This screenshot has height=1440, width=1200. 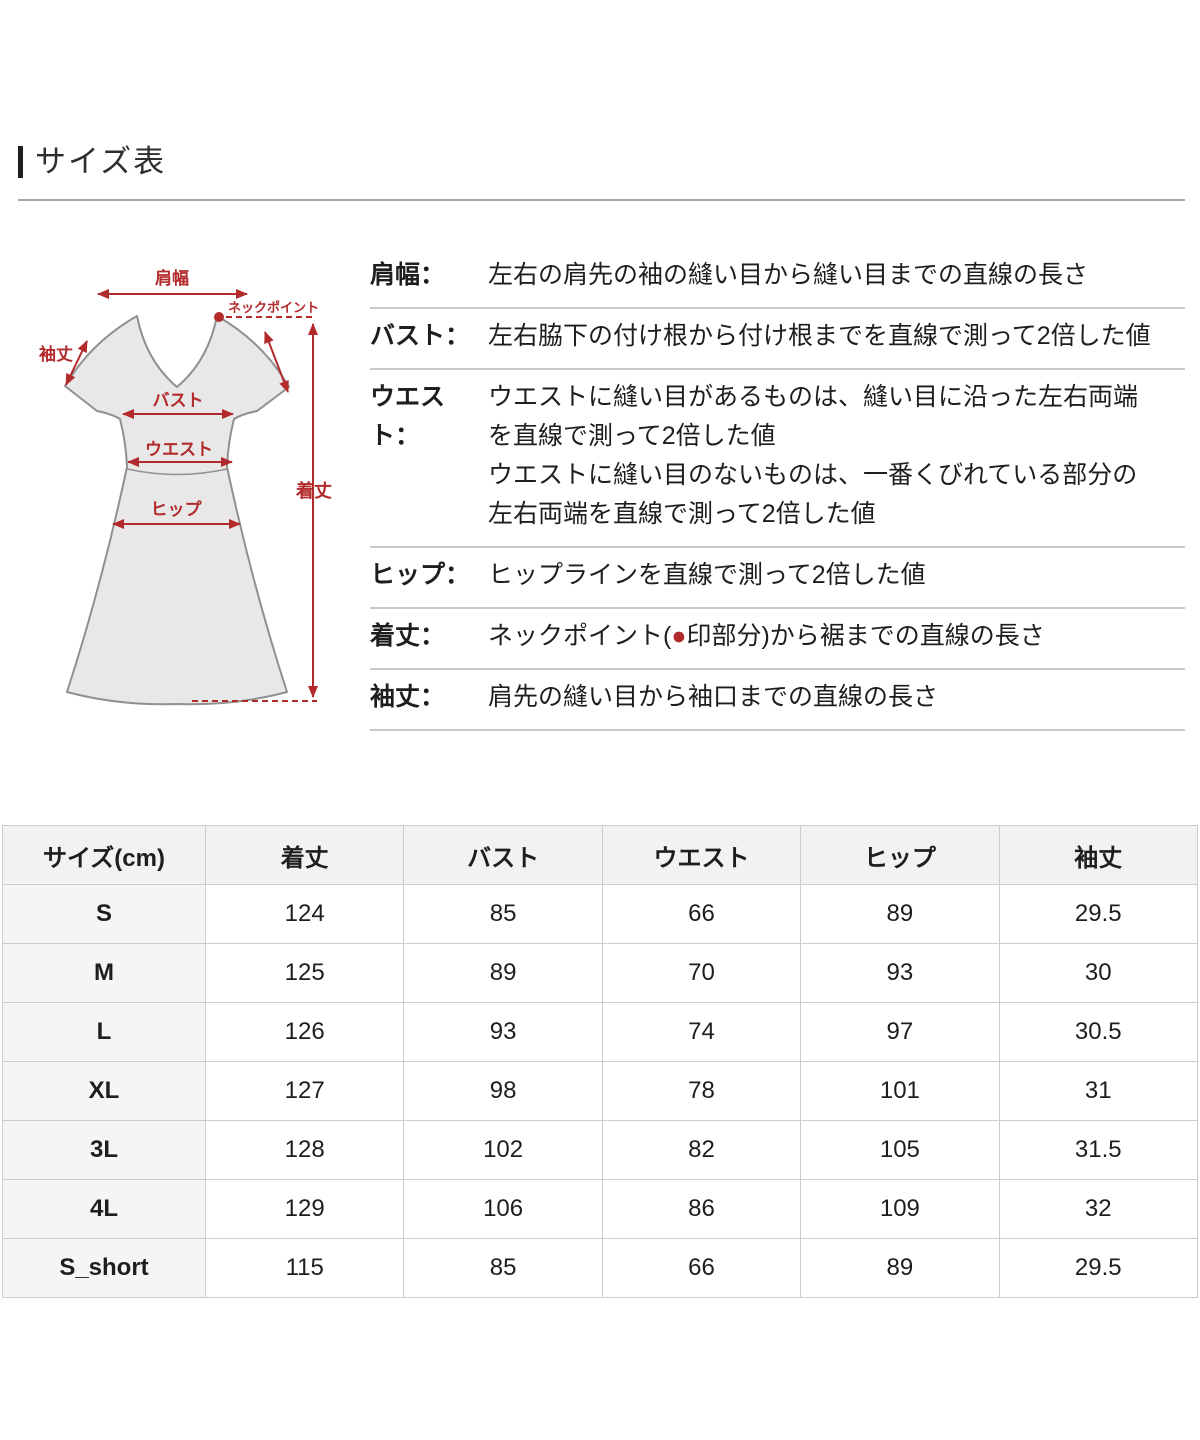 I want to click on cell-length: 128, so click(x=304, y=1150).